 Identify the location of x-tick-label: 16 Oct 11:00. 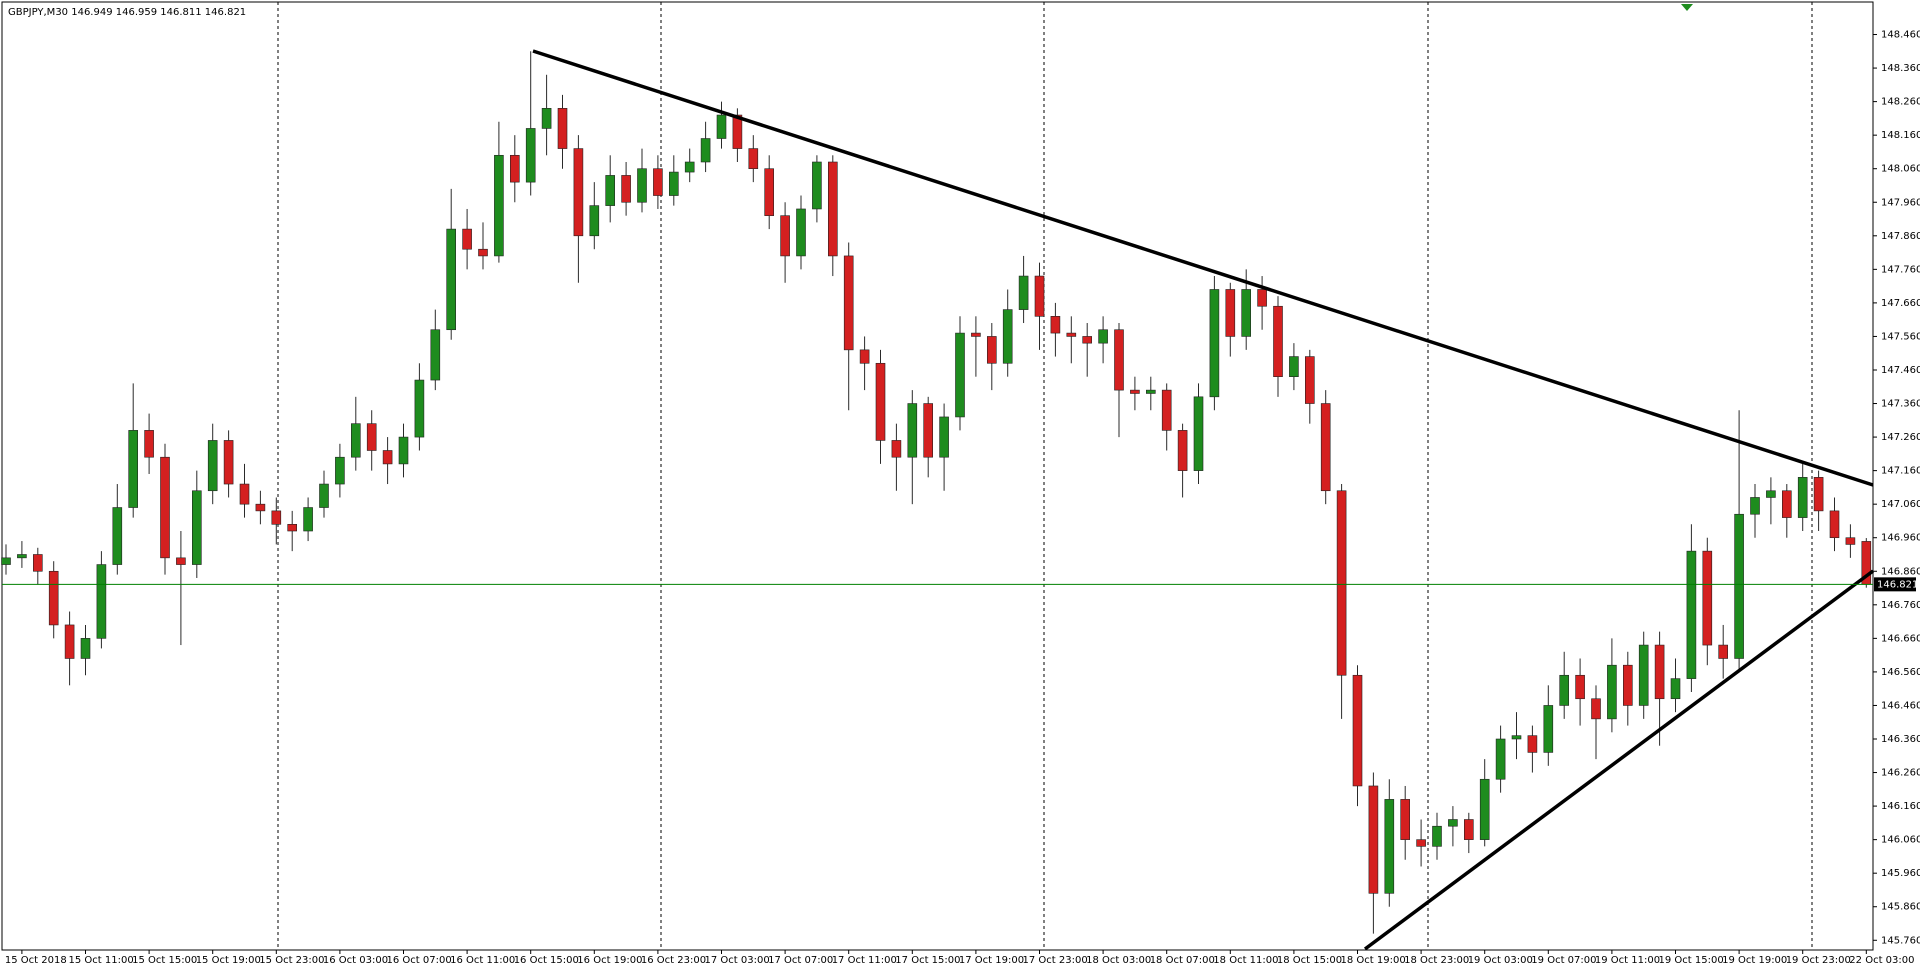
(482, 960).